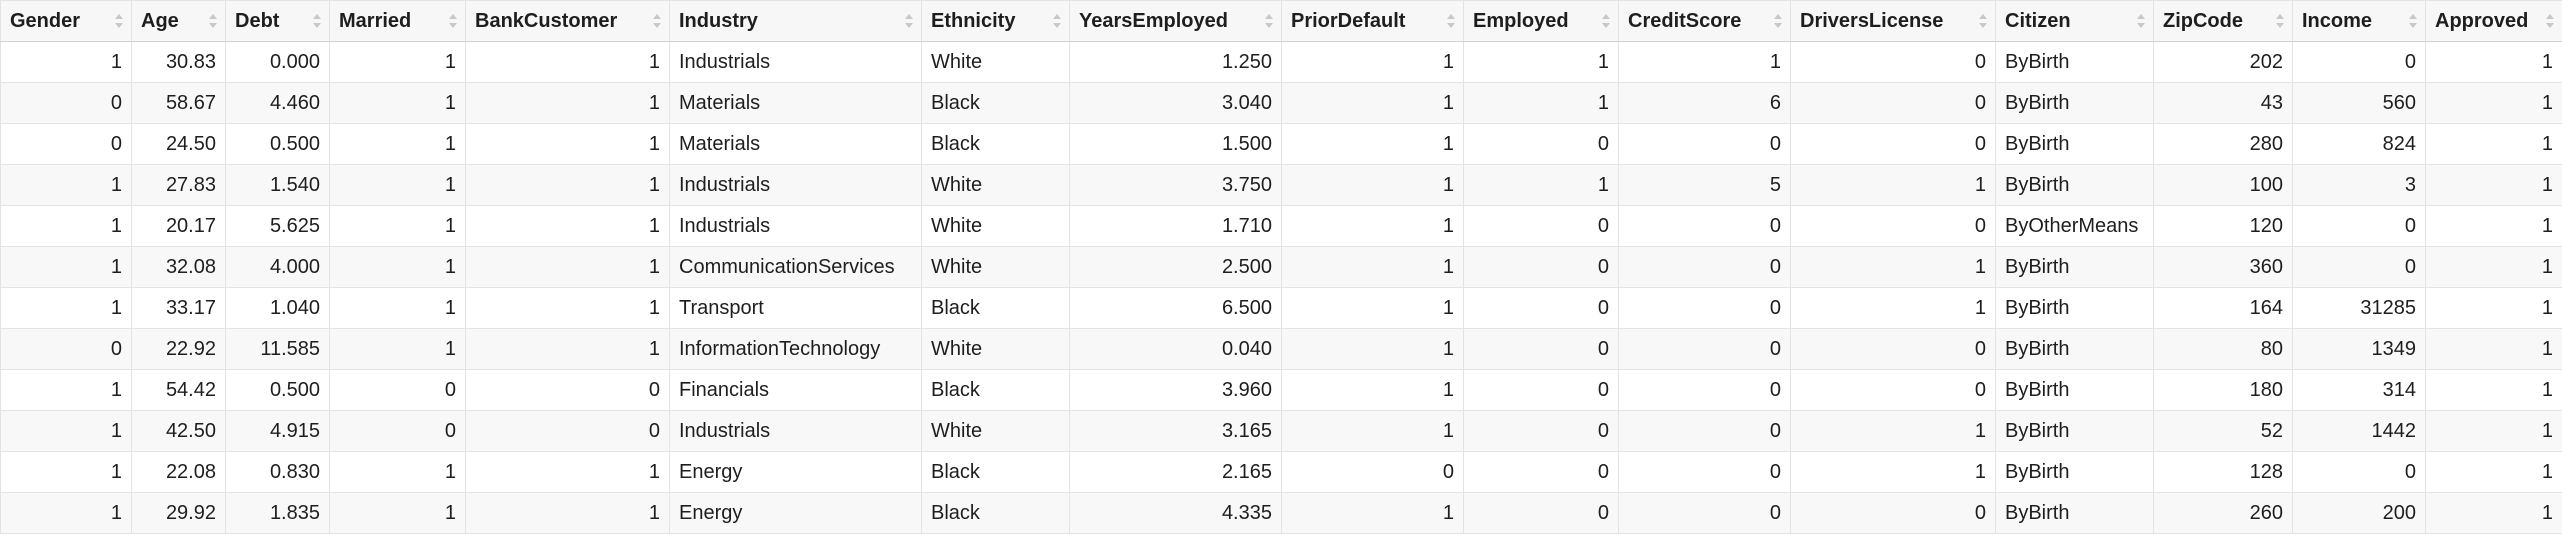 Image resolution: width=2562 pixels, height=536 pixels. Describe the element at coordinates (2223, 431) in the screenshot. I see `cell-zip-code: 52` at that location.